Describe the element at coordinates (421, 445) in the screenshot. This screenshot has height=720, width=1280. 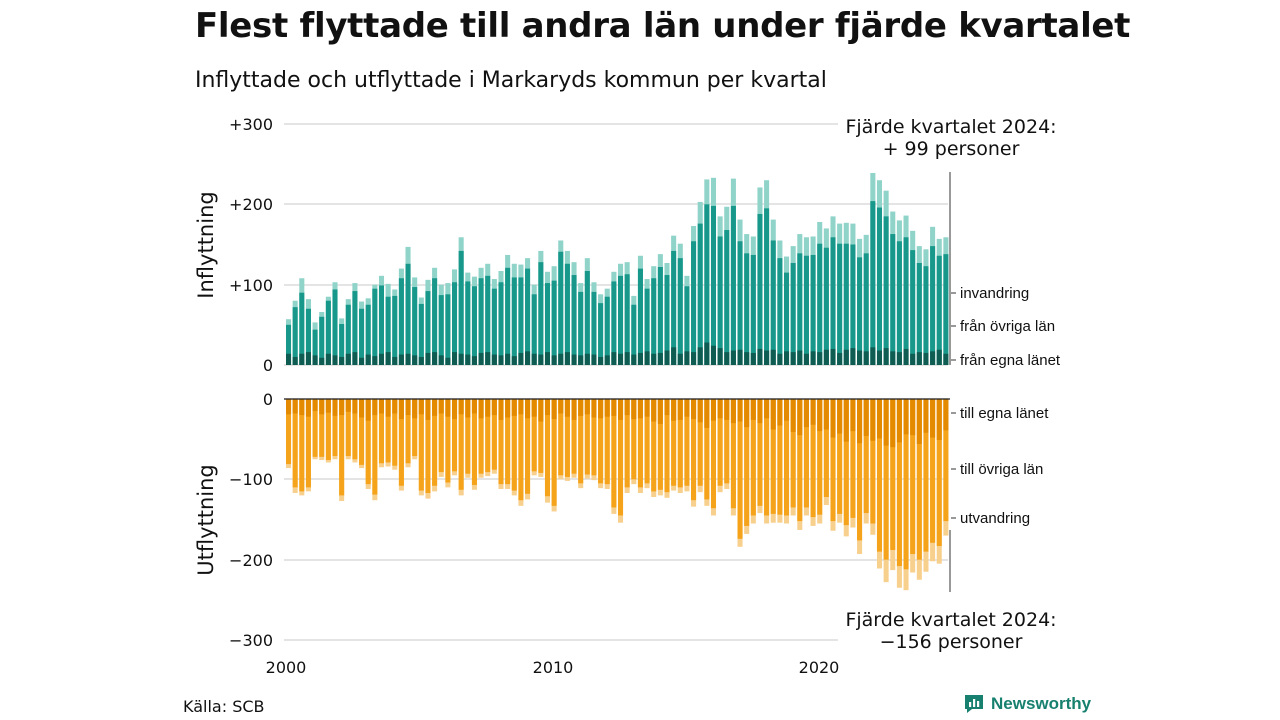
I see `bar-till-ovriga-lan-2005K1` at that location.